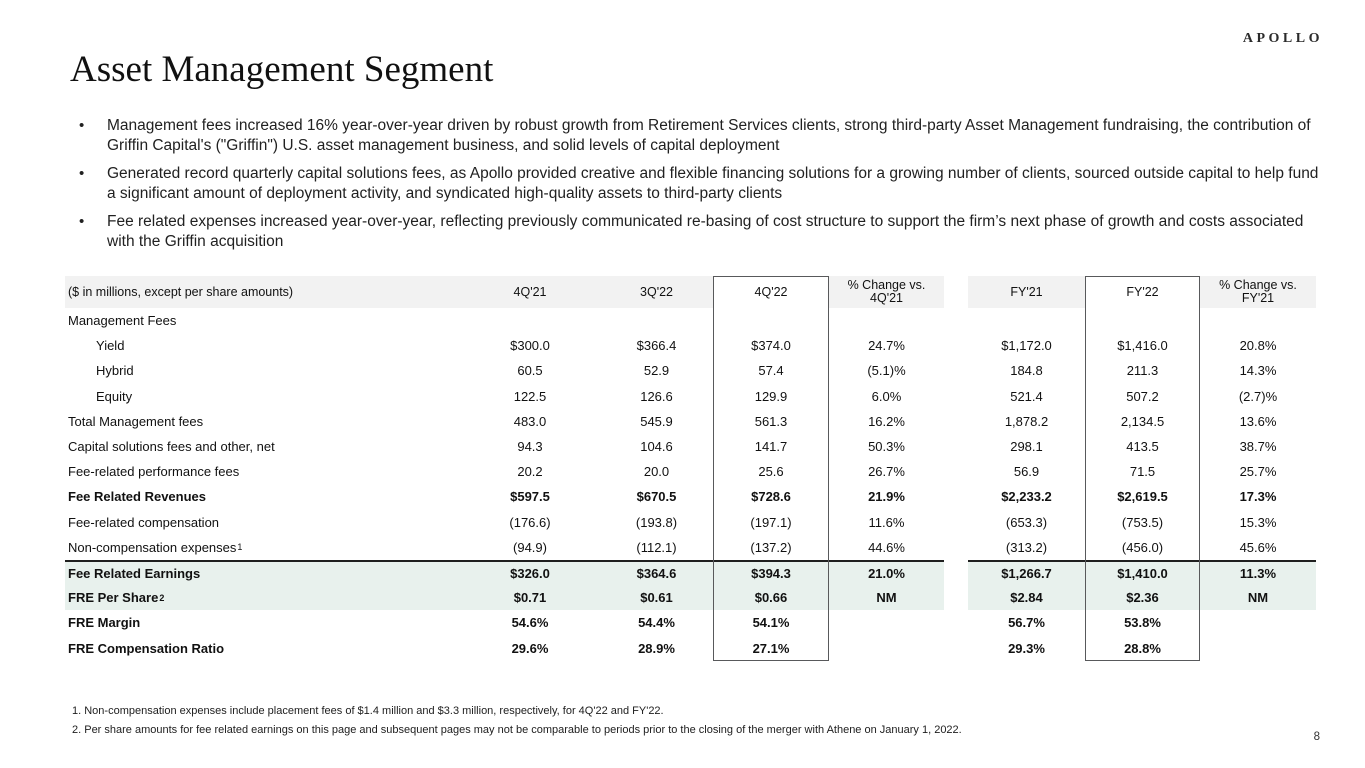  What do you see at coordinates (530, 598) in the screenshot?
I see `table-cell: $0.71` at bounding box center [530, 598].